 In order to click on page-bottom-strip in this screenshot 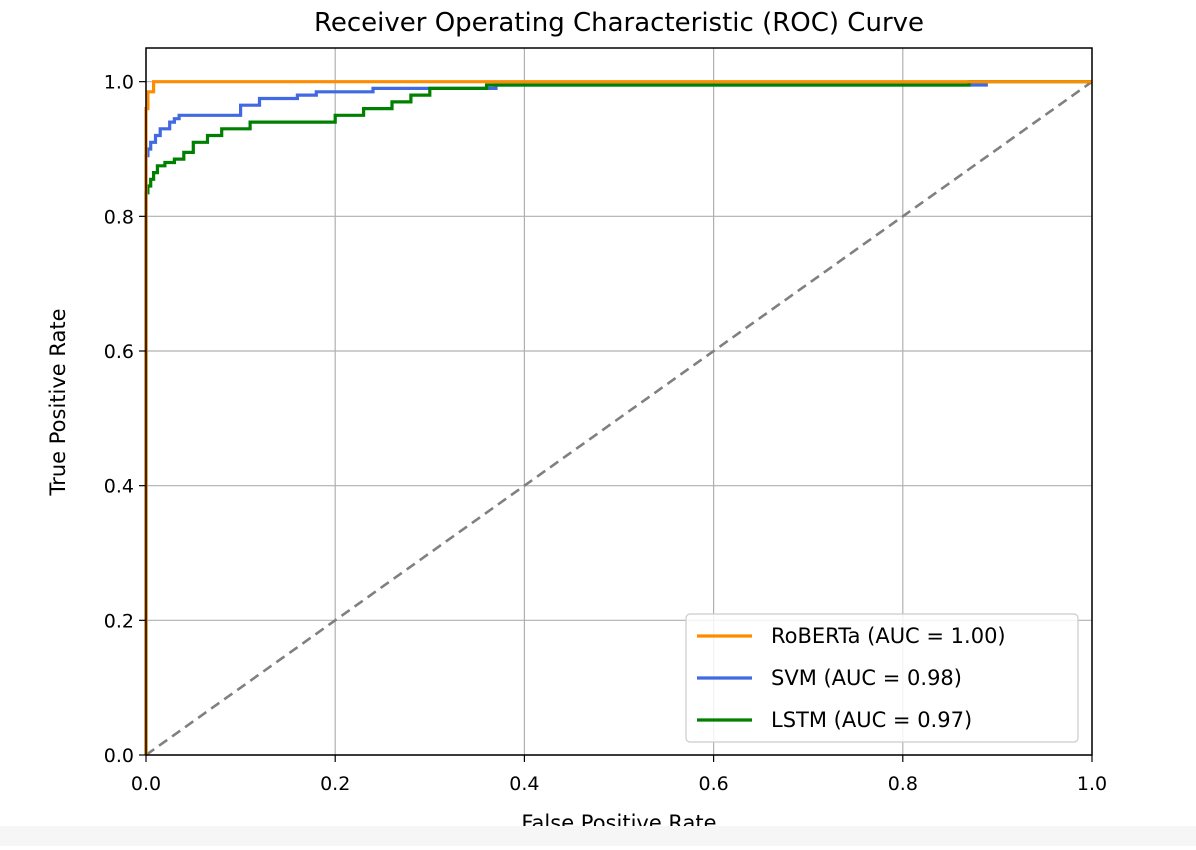, I will do `click(598, 836)`.